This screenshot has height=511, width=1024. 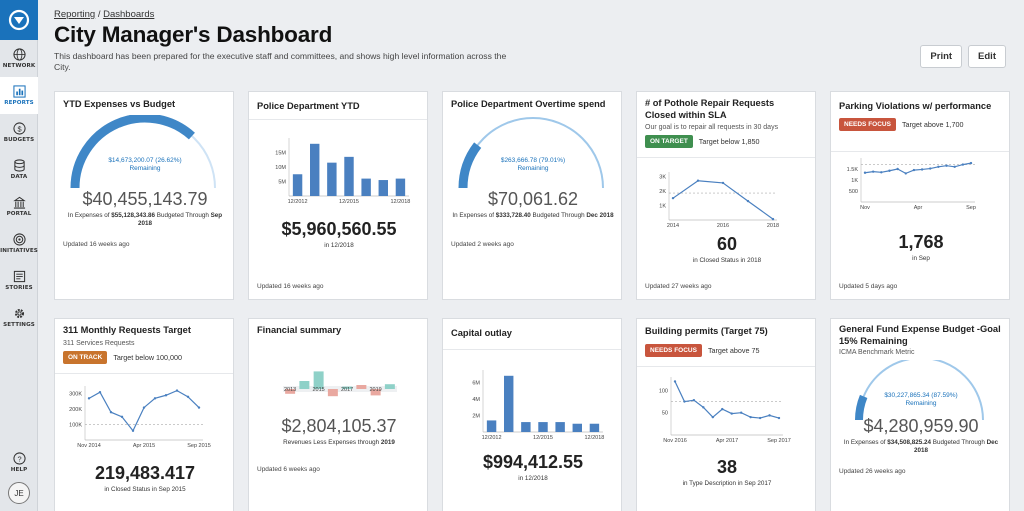 What do you see at coordinates (75, 14) in the screenshot?
I see `breadcrumb-reporting: Reporting` at bounding box center [75, 14].